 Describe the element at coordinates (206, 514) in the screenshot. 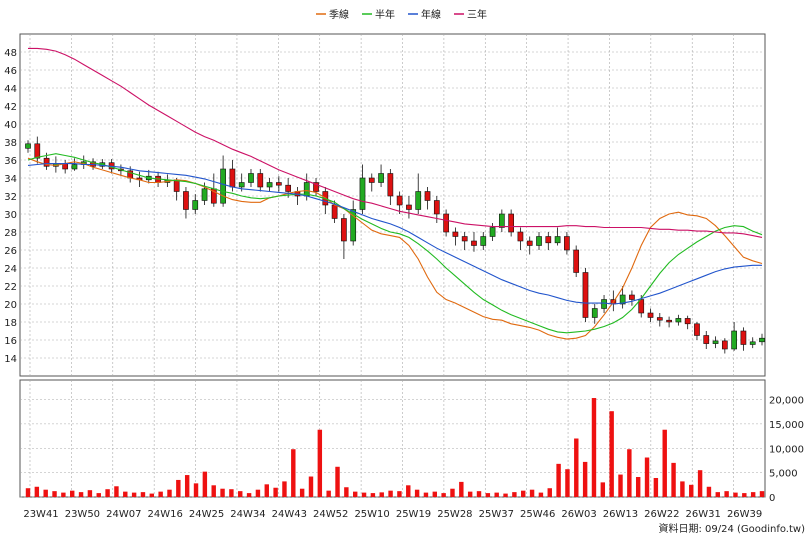

I see `x-tick-label: 24W25` at that location.